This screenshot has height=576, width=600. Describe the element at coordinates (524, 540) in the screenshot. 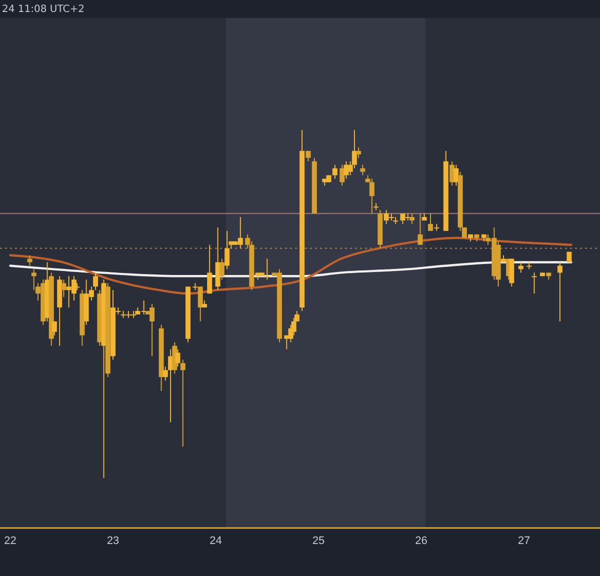

I see `x-tick-label: 27` at that location.